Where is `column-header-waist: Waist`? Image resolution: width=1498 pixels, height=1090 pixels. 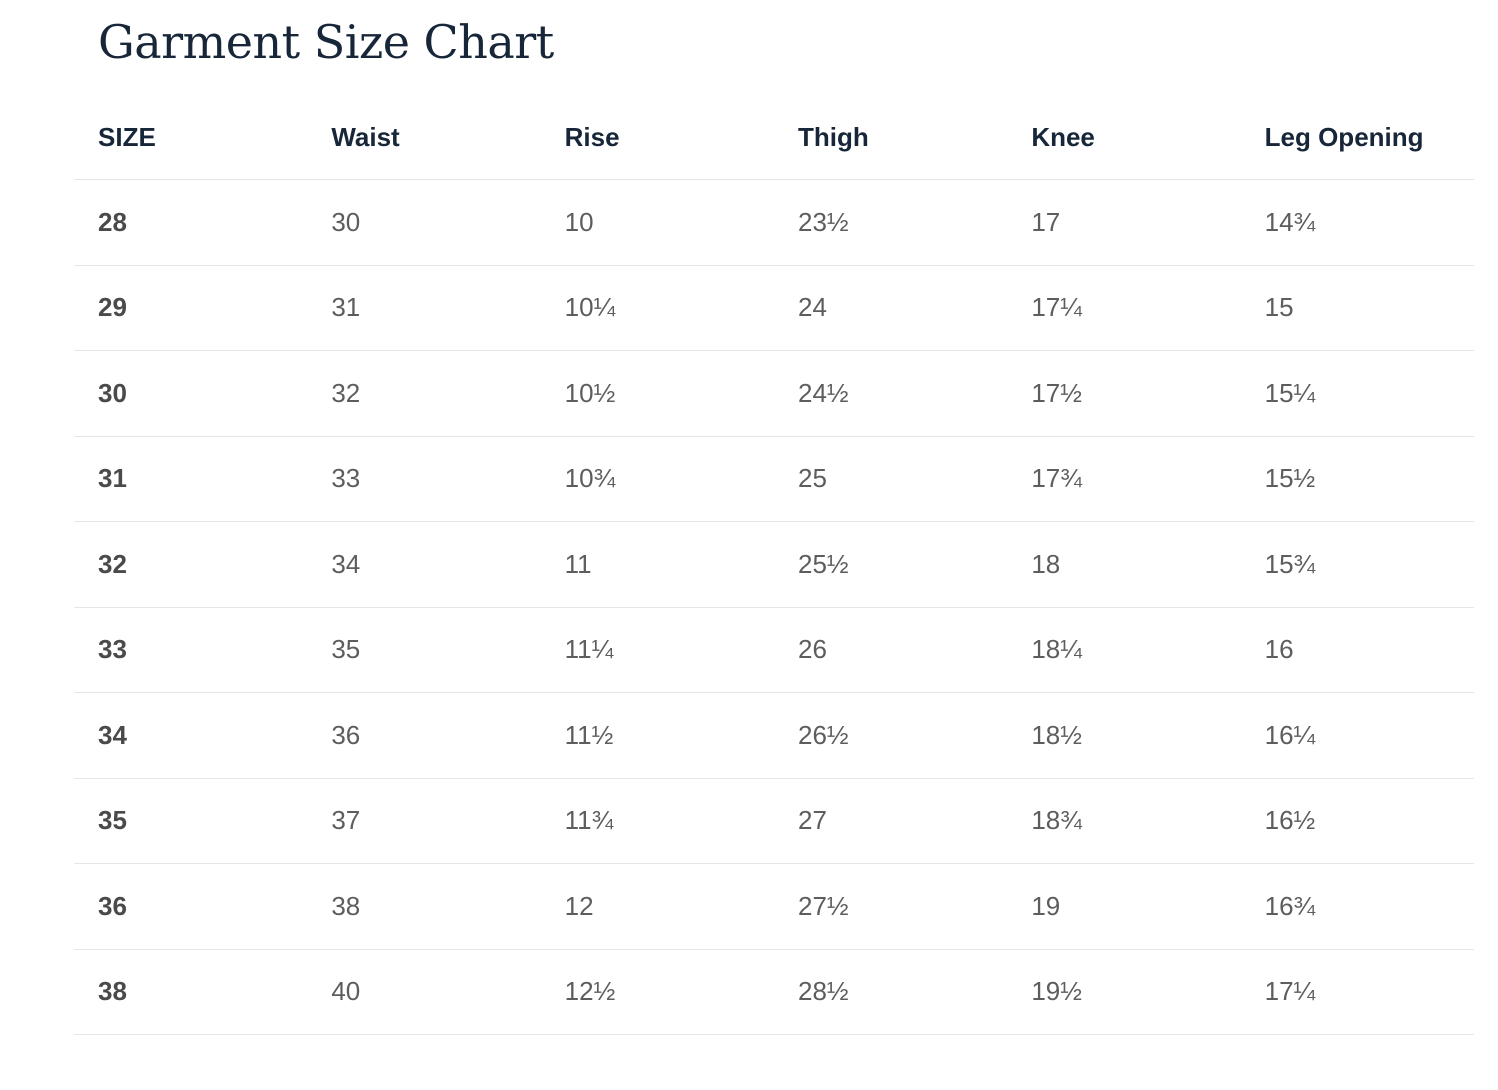 column-header-waist: Waist is located at coordinates (424, 138).